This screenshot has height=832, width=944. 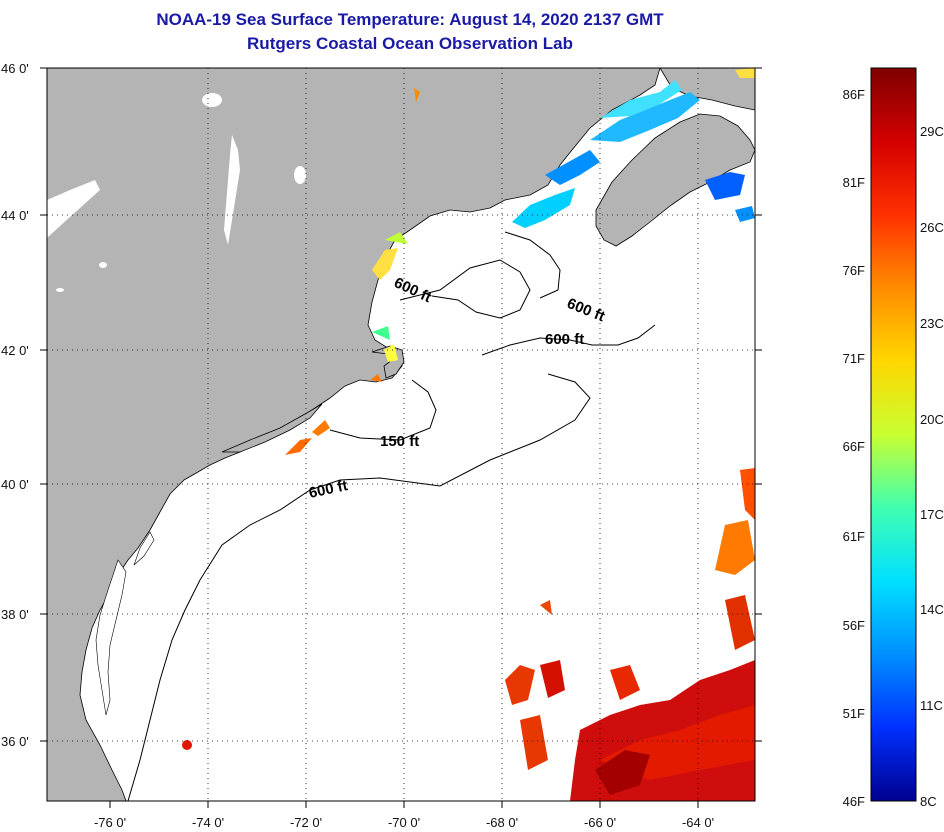 I want to click on colorbar-label-f: 86F, so click(x=854, y=94).